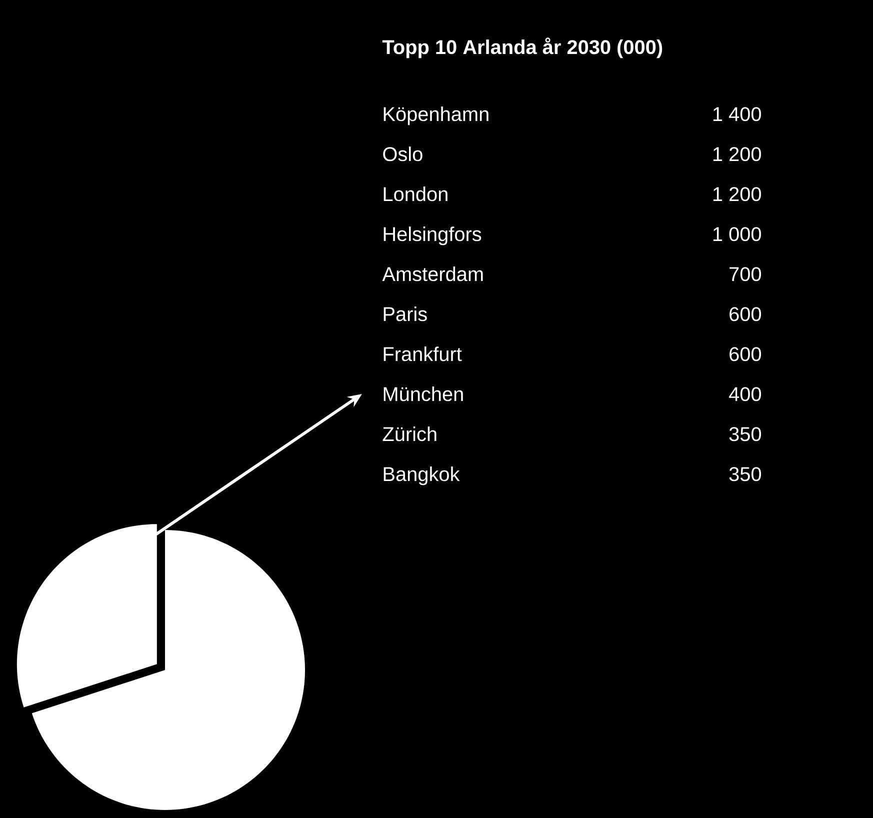 Image resolution: width=873 pixels, height=818 pixels. Describe the element at coordinates (423, 354) in the screenshot. I see `category-label: Frankfurt` at that location.